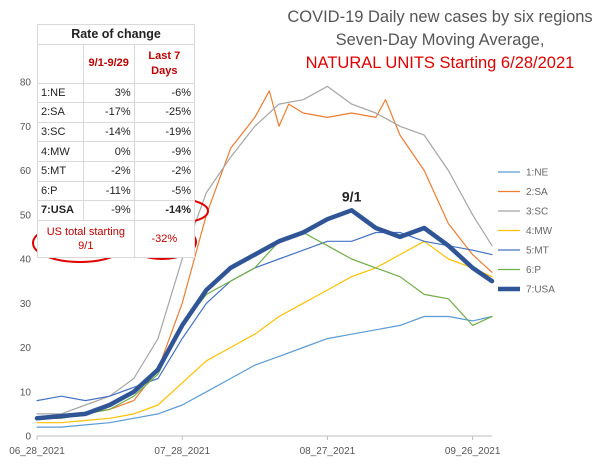  I want to click on table-row: 2:SA -17% -25%, so click(116, 112).